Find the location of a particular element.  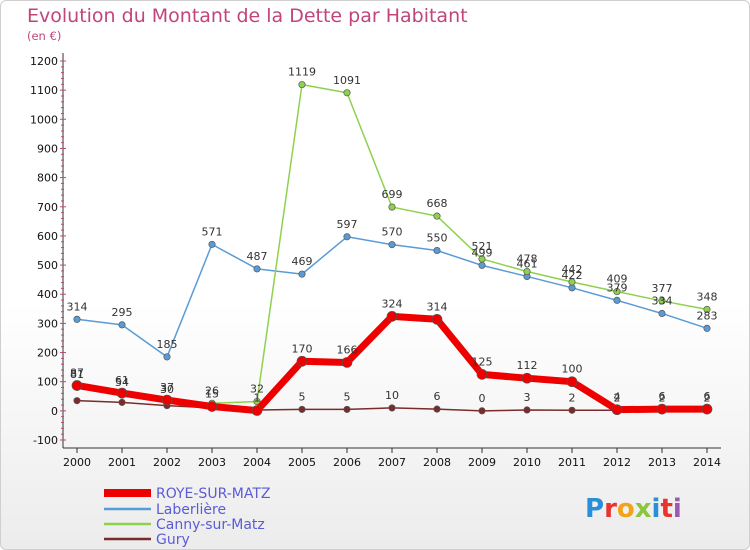

data-label: 26 is located at coordinates (212, 390).